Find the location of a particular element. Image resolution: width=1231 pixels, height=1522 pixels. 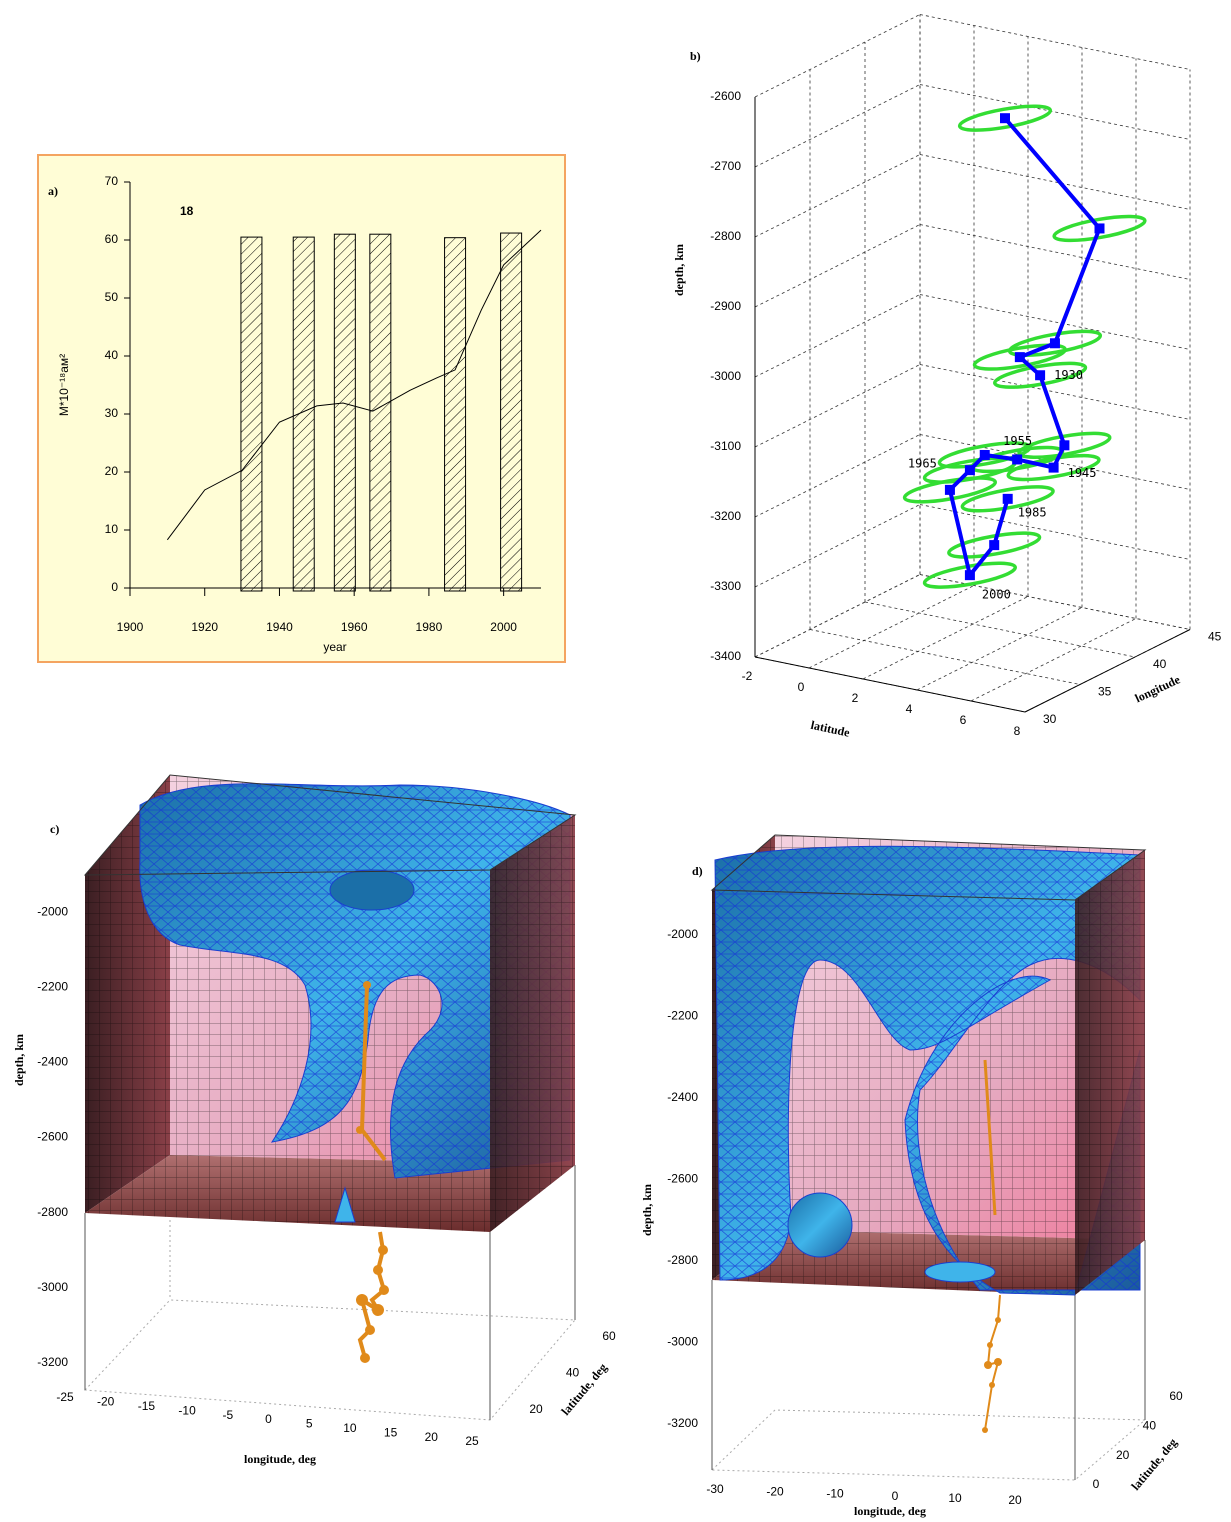

z-tick-label: -2400 is located at coordinates (52, 1062).